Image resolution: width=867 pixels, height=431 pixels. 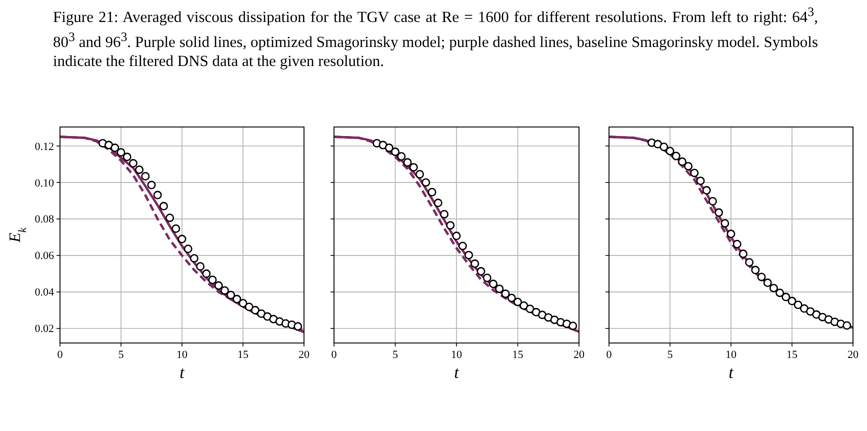 What do you see at coordinates (44, 329) in the screenshot?
I see `y-tick-label: 0.02` at bounding box center [44, 329].